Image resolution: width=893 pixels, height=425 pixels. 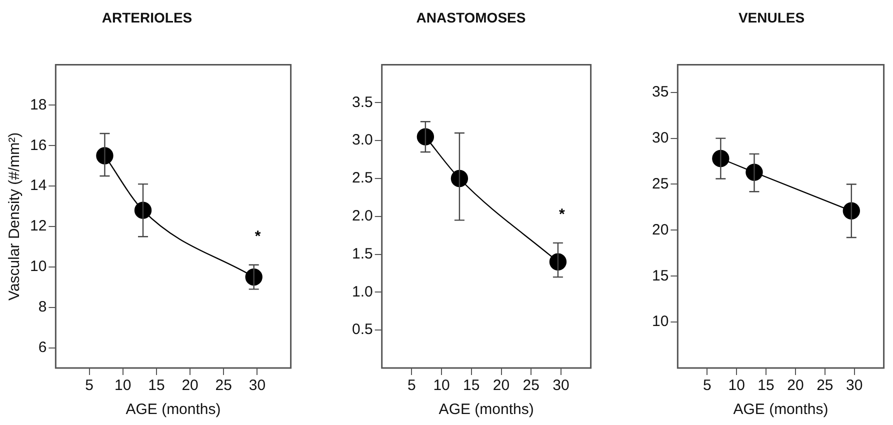 I want to click on y-tick-label: 12, so click(x=38, y=226).